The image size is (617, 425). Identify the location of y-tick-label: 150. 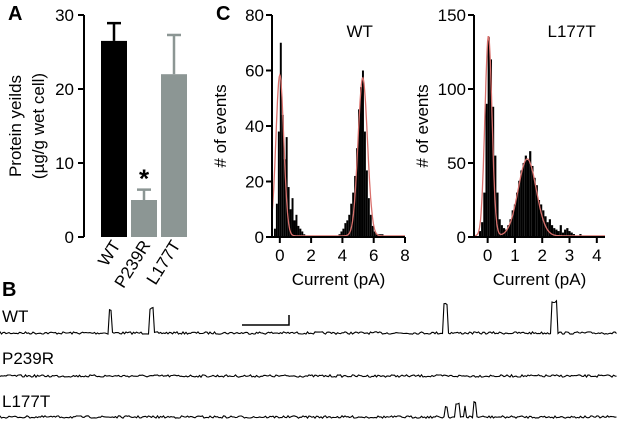
(452, 15).